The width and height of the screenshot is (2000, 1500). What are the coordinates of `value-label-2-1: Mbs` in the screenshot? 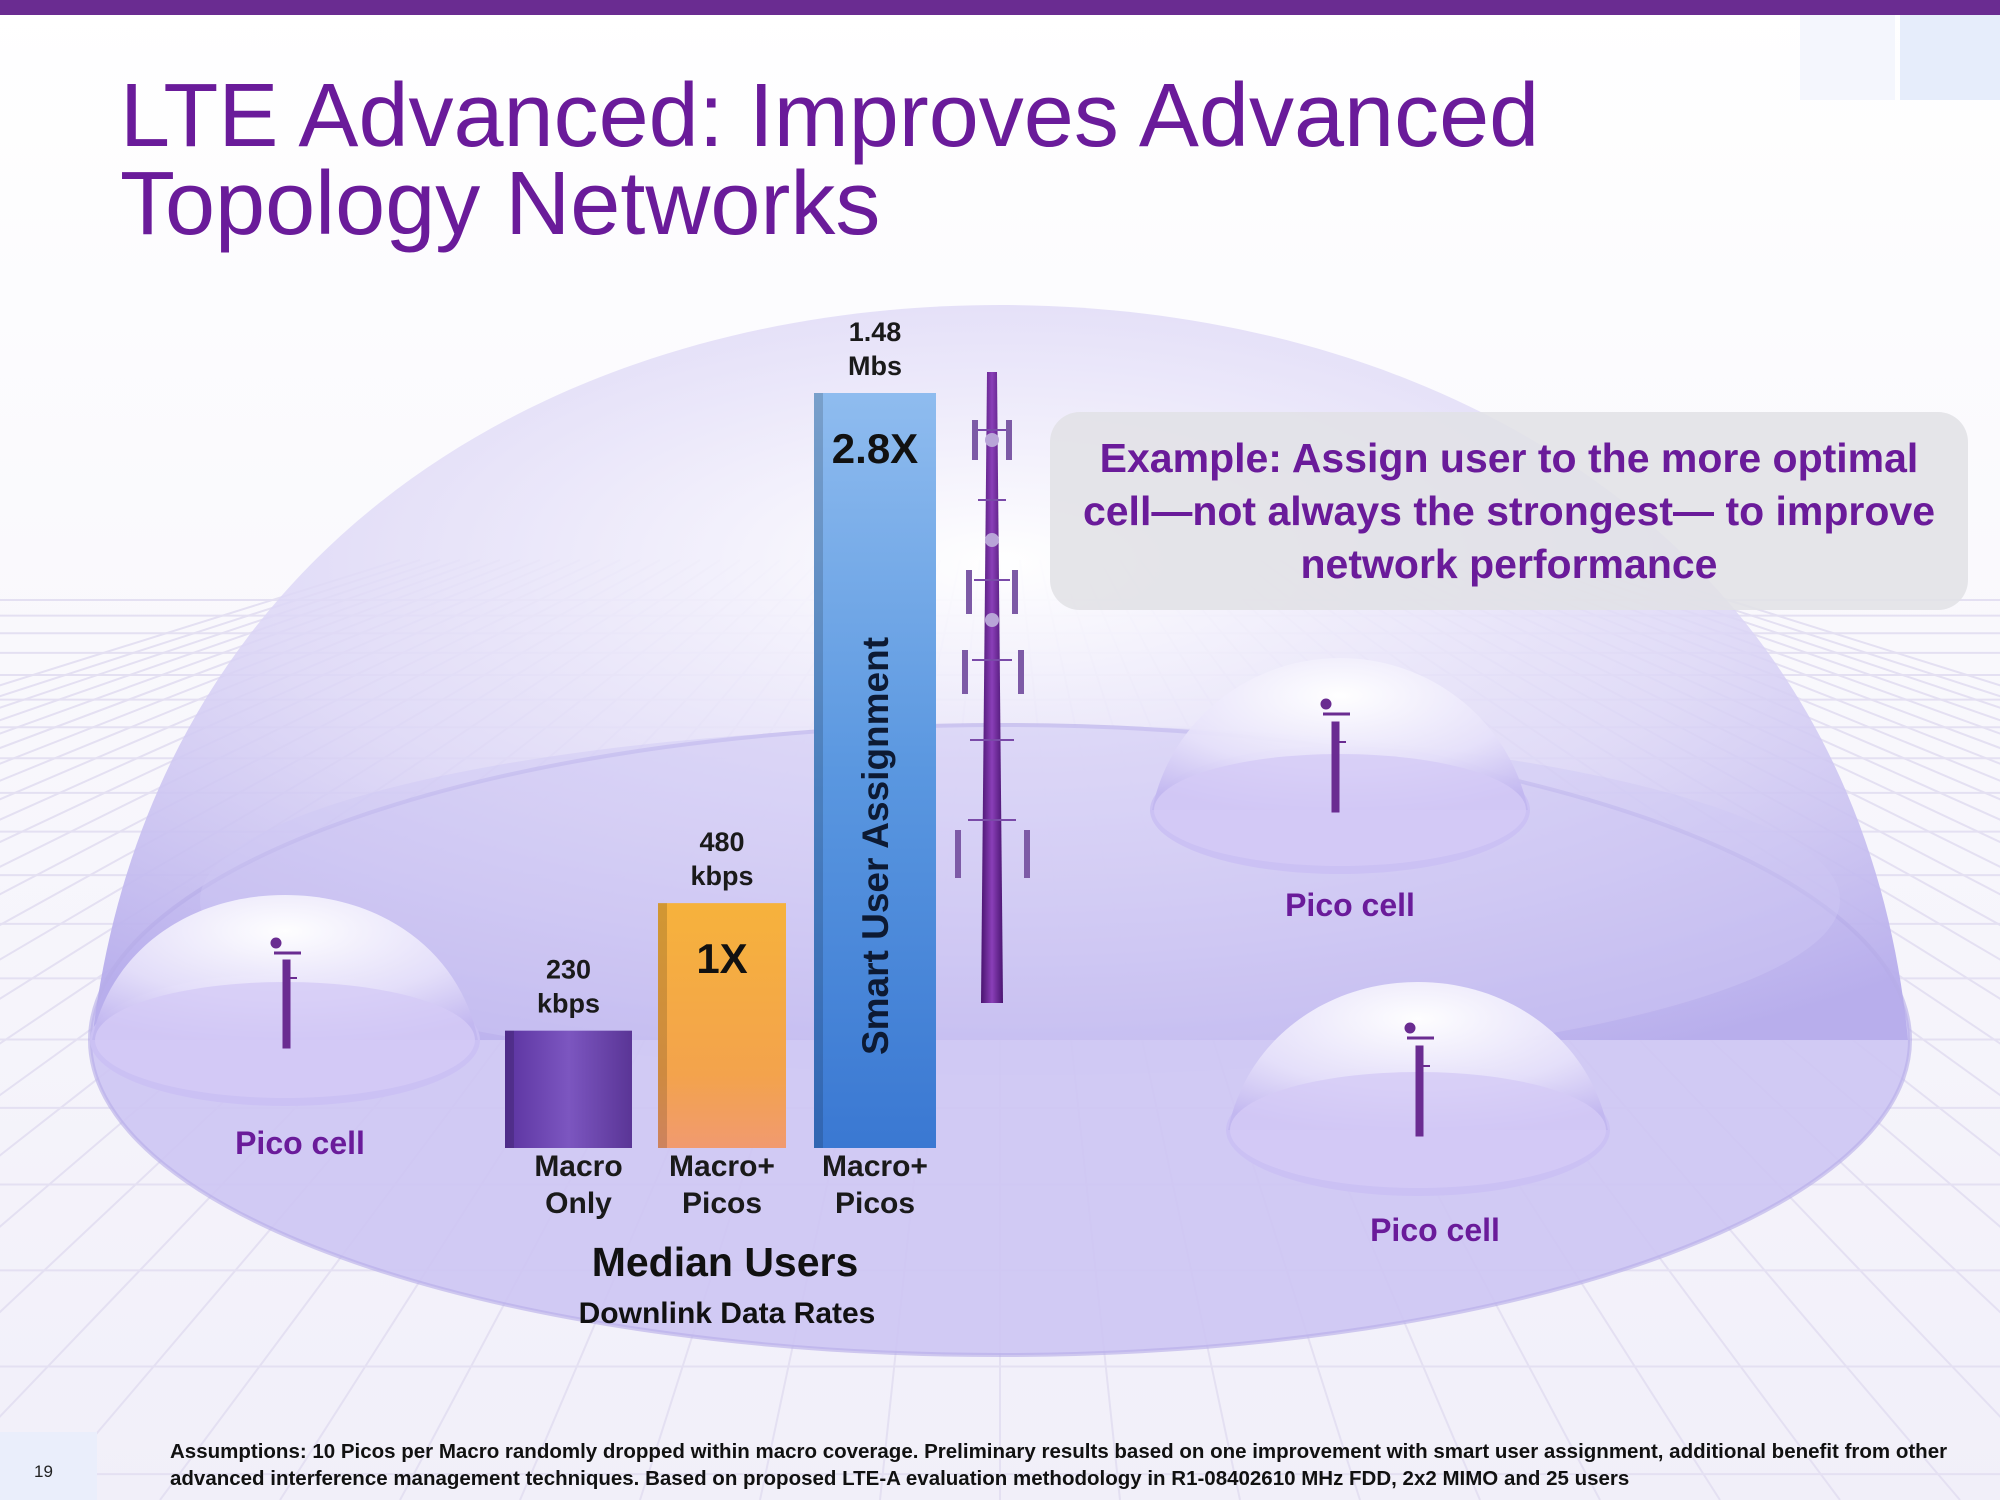 It's located at (875, 366).